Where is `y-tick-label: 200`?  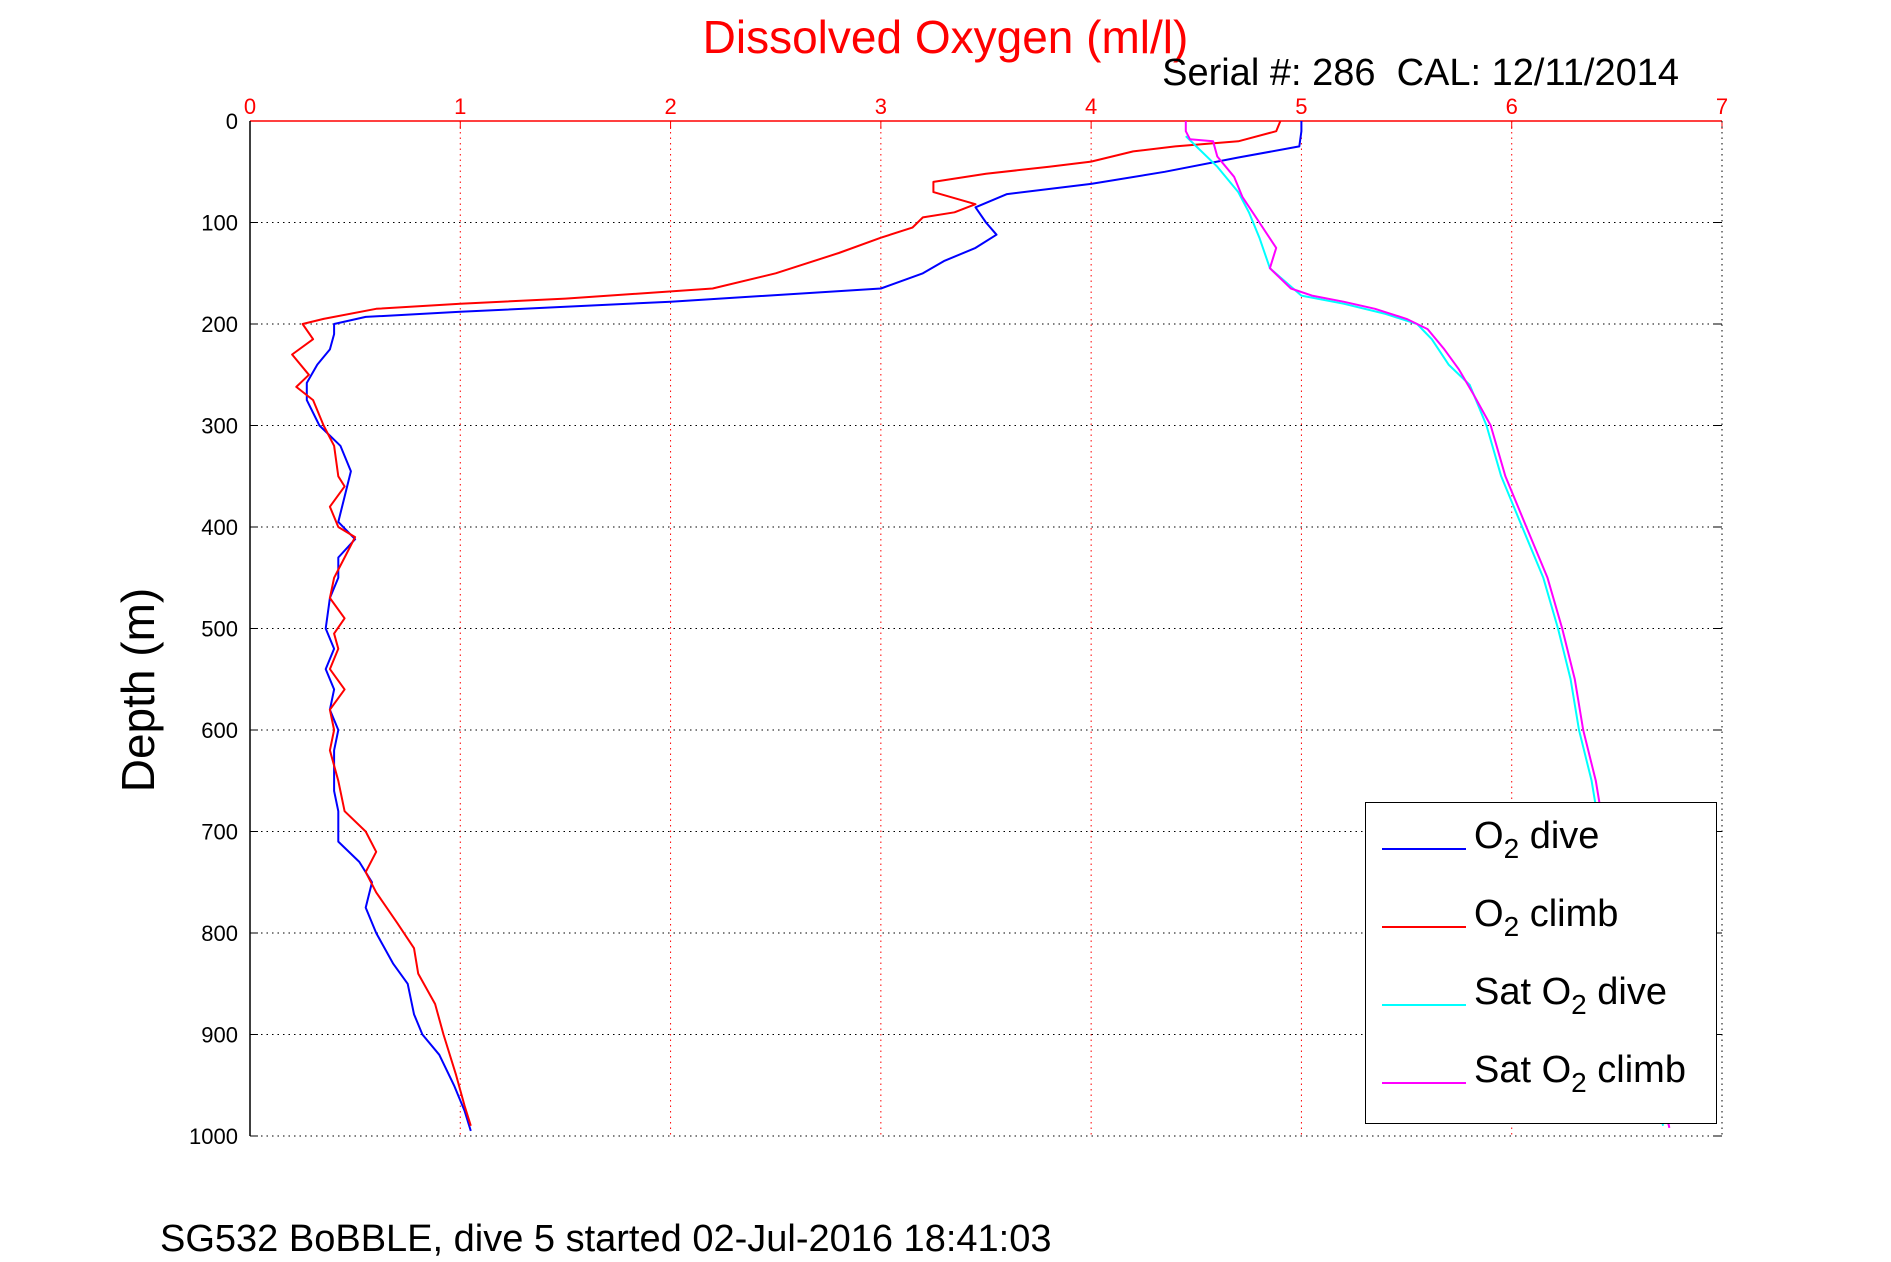 y-tick-label: 200 is located at coordinates (219, 324).